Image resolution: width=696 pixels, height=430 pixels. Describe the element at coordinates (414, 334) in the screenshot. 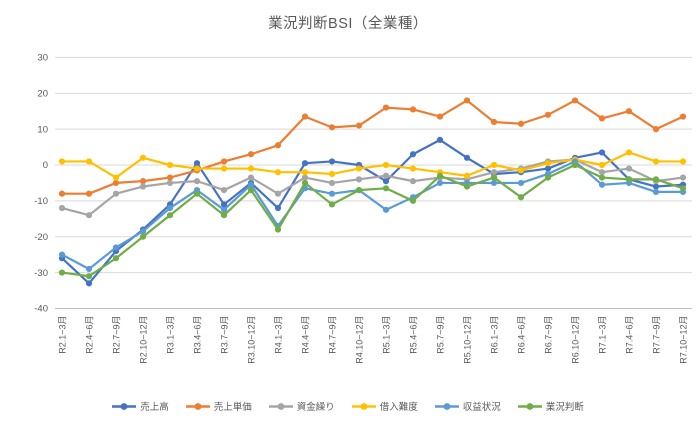

I see `x-axis-tick-label: R5.4~6月` at that location.